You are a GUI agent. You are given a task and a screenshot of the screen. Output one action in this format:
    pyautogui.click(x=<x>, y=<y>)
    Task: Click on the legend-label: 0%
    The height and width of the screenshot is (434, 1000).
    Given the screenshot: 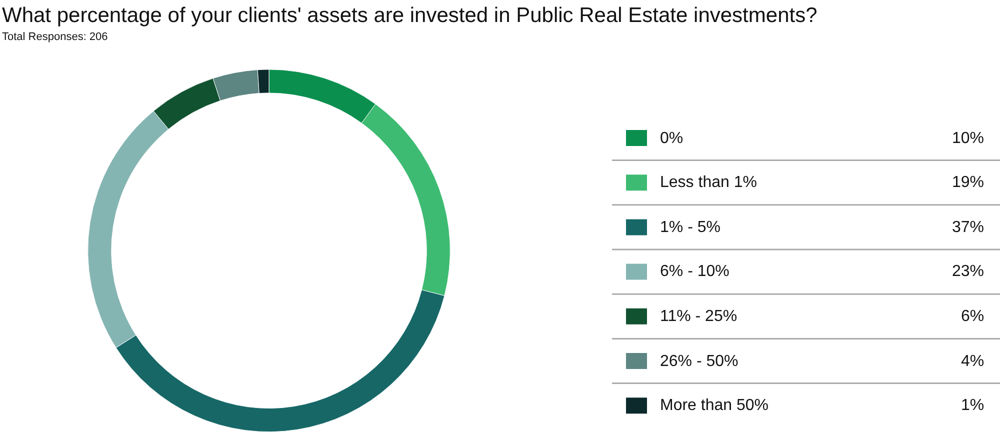 What is the action you would take?
    pyautogui.click(x=672, y=138)
    